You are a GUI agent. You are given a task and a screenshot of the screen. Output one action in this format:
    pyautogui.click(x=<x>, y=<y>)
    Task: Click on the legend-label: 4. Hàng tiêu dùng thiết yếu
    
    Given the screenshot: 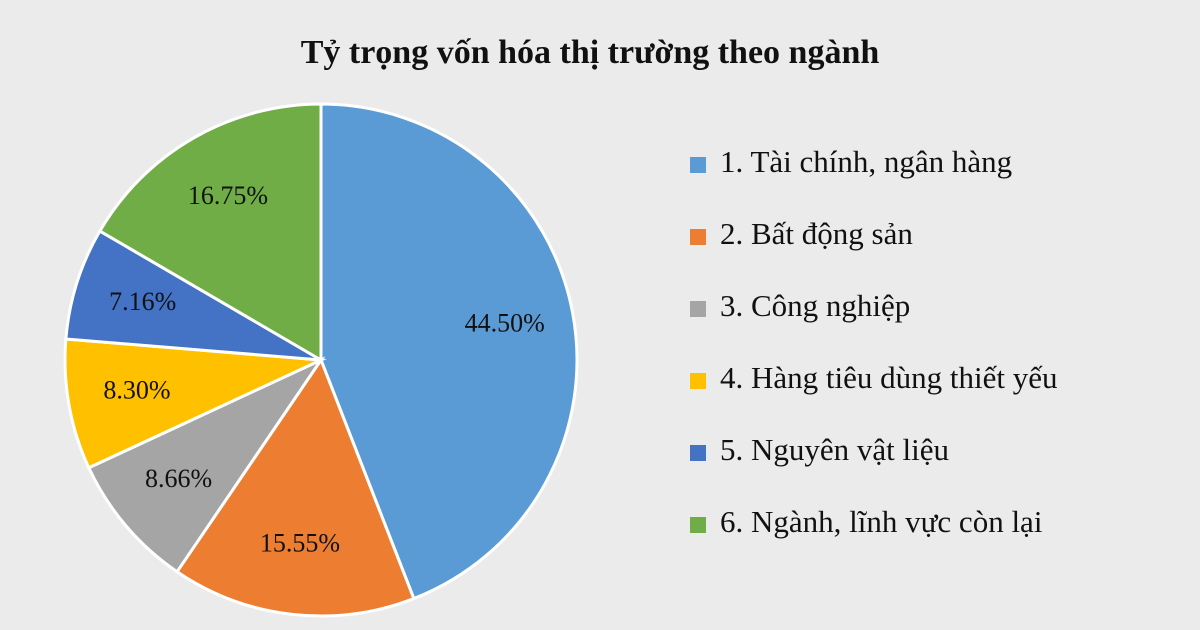 What is the action you would take?
    pyautogui.click(x=889, y=377)
    